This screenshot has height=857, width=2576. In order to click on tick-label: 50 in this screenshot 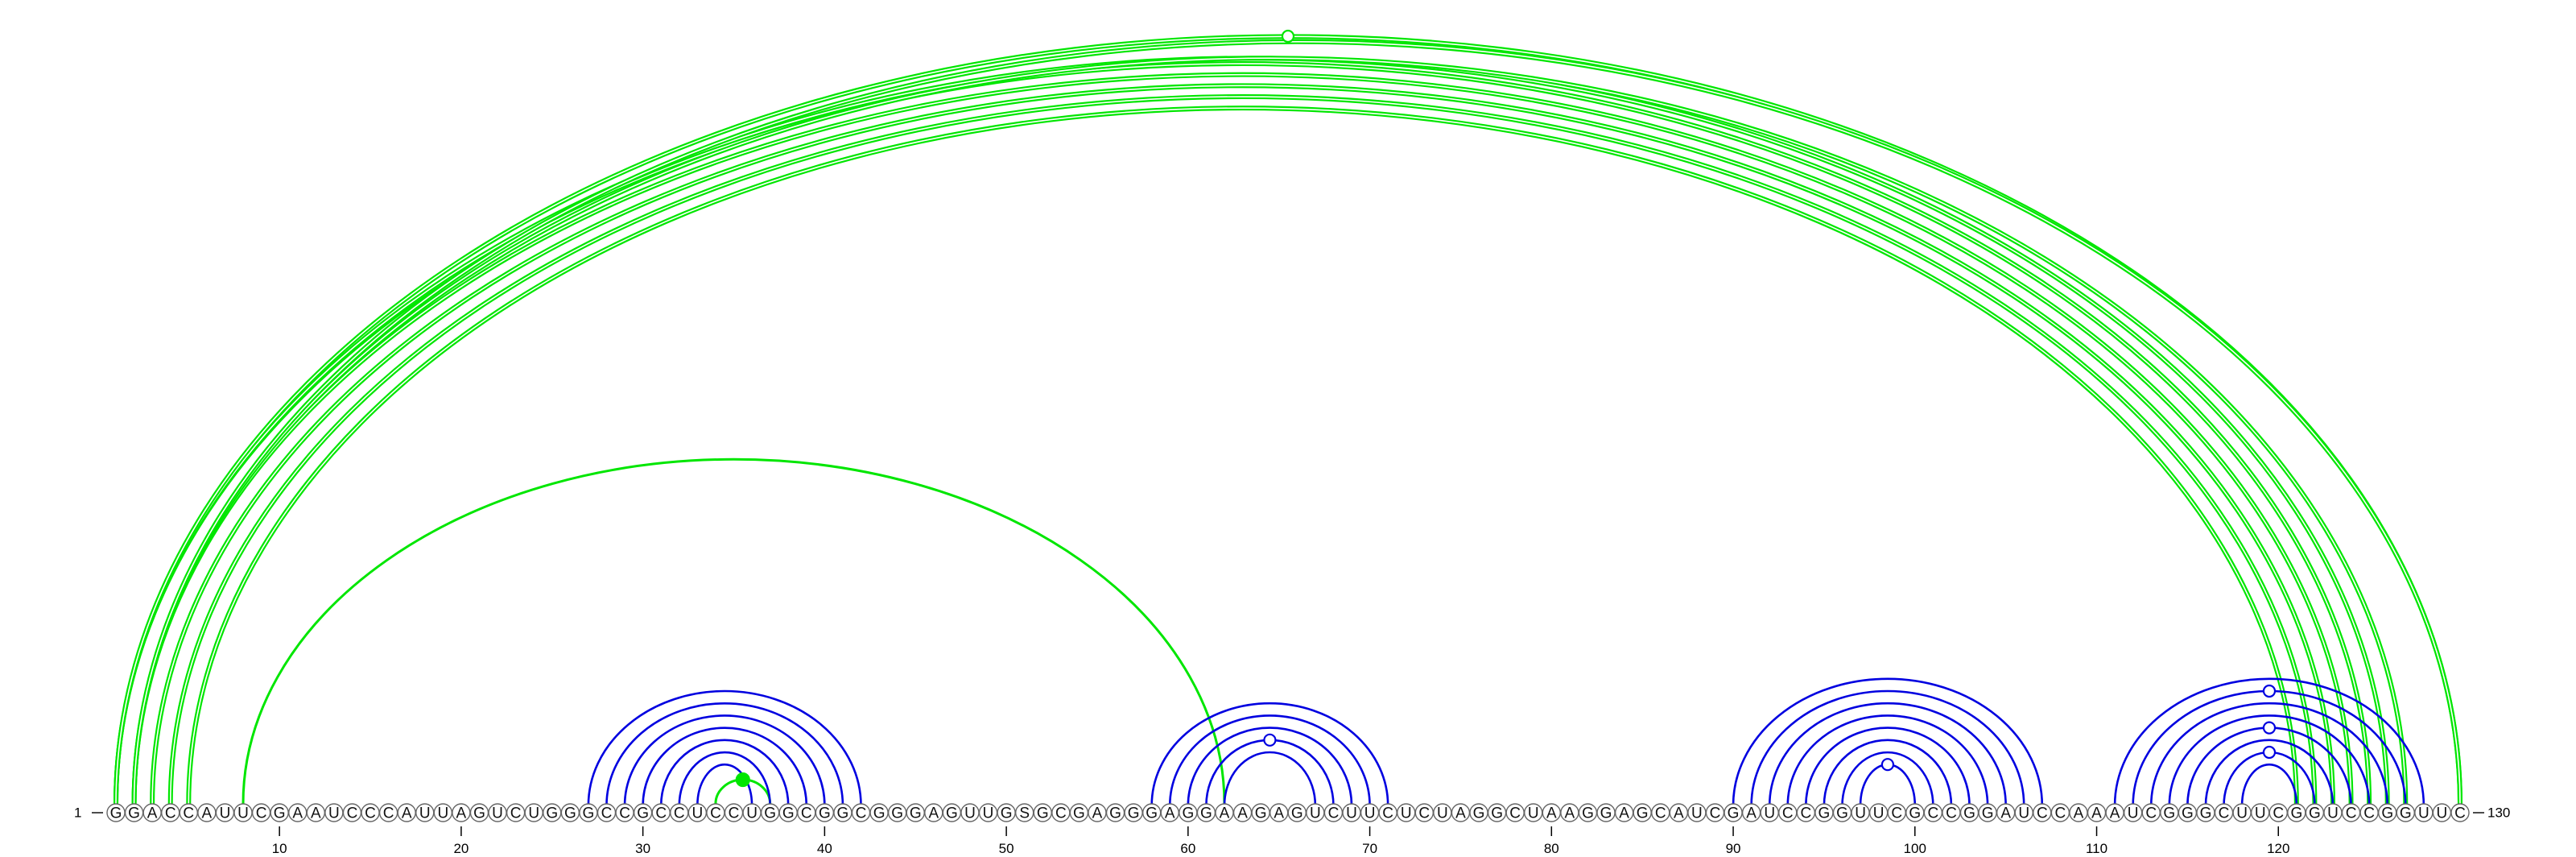, I will do `click(1007, 849)`.